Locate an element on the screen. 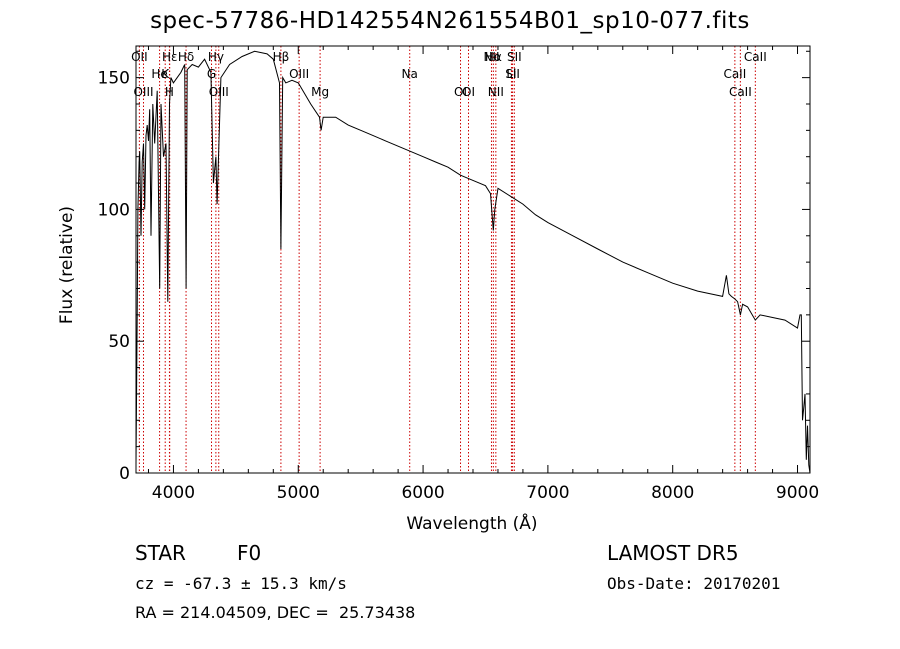 Image resolution: width=900 pixels, height=649 pixels. x-axis-label: Wavelength (Å) is located at coordinates (471, 523).